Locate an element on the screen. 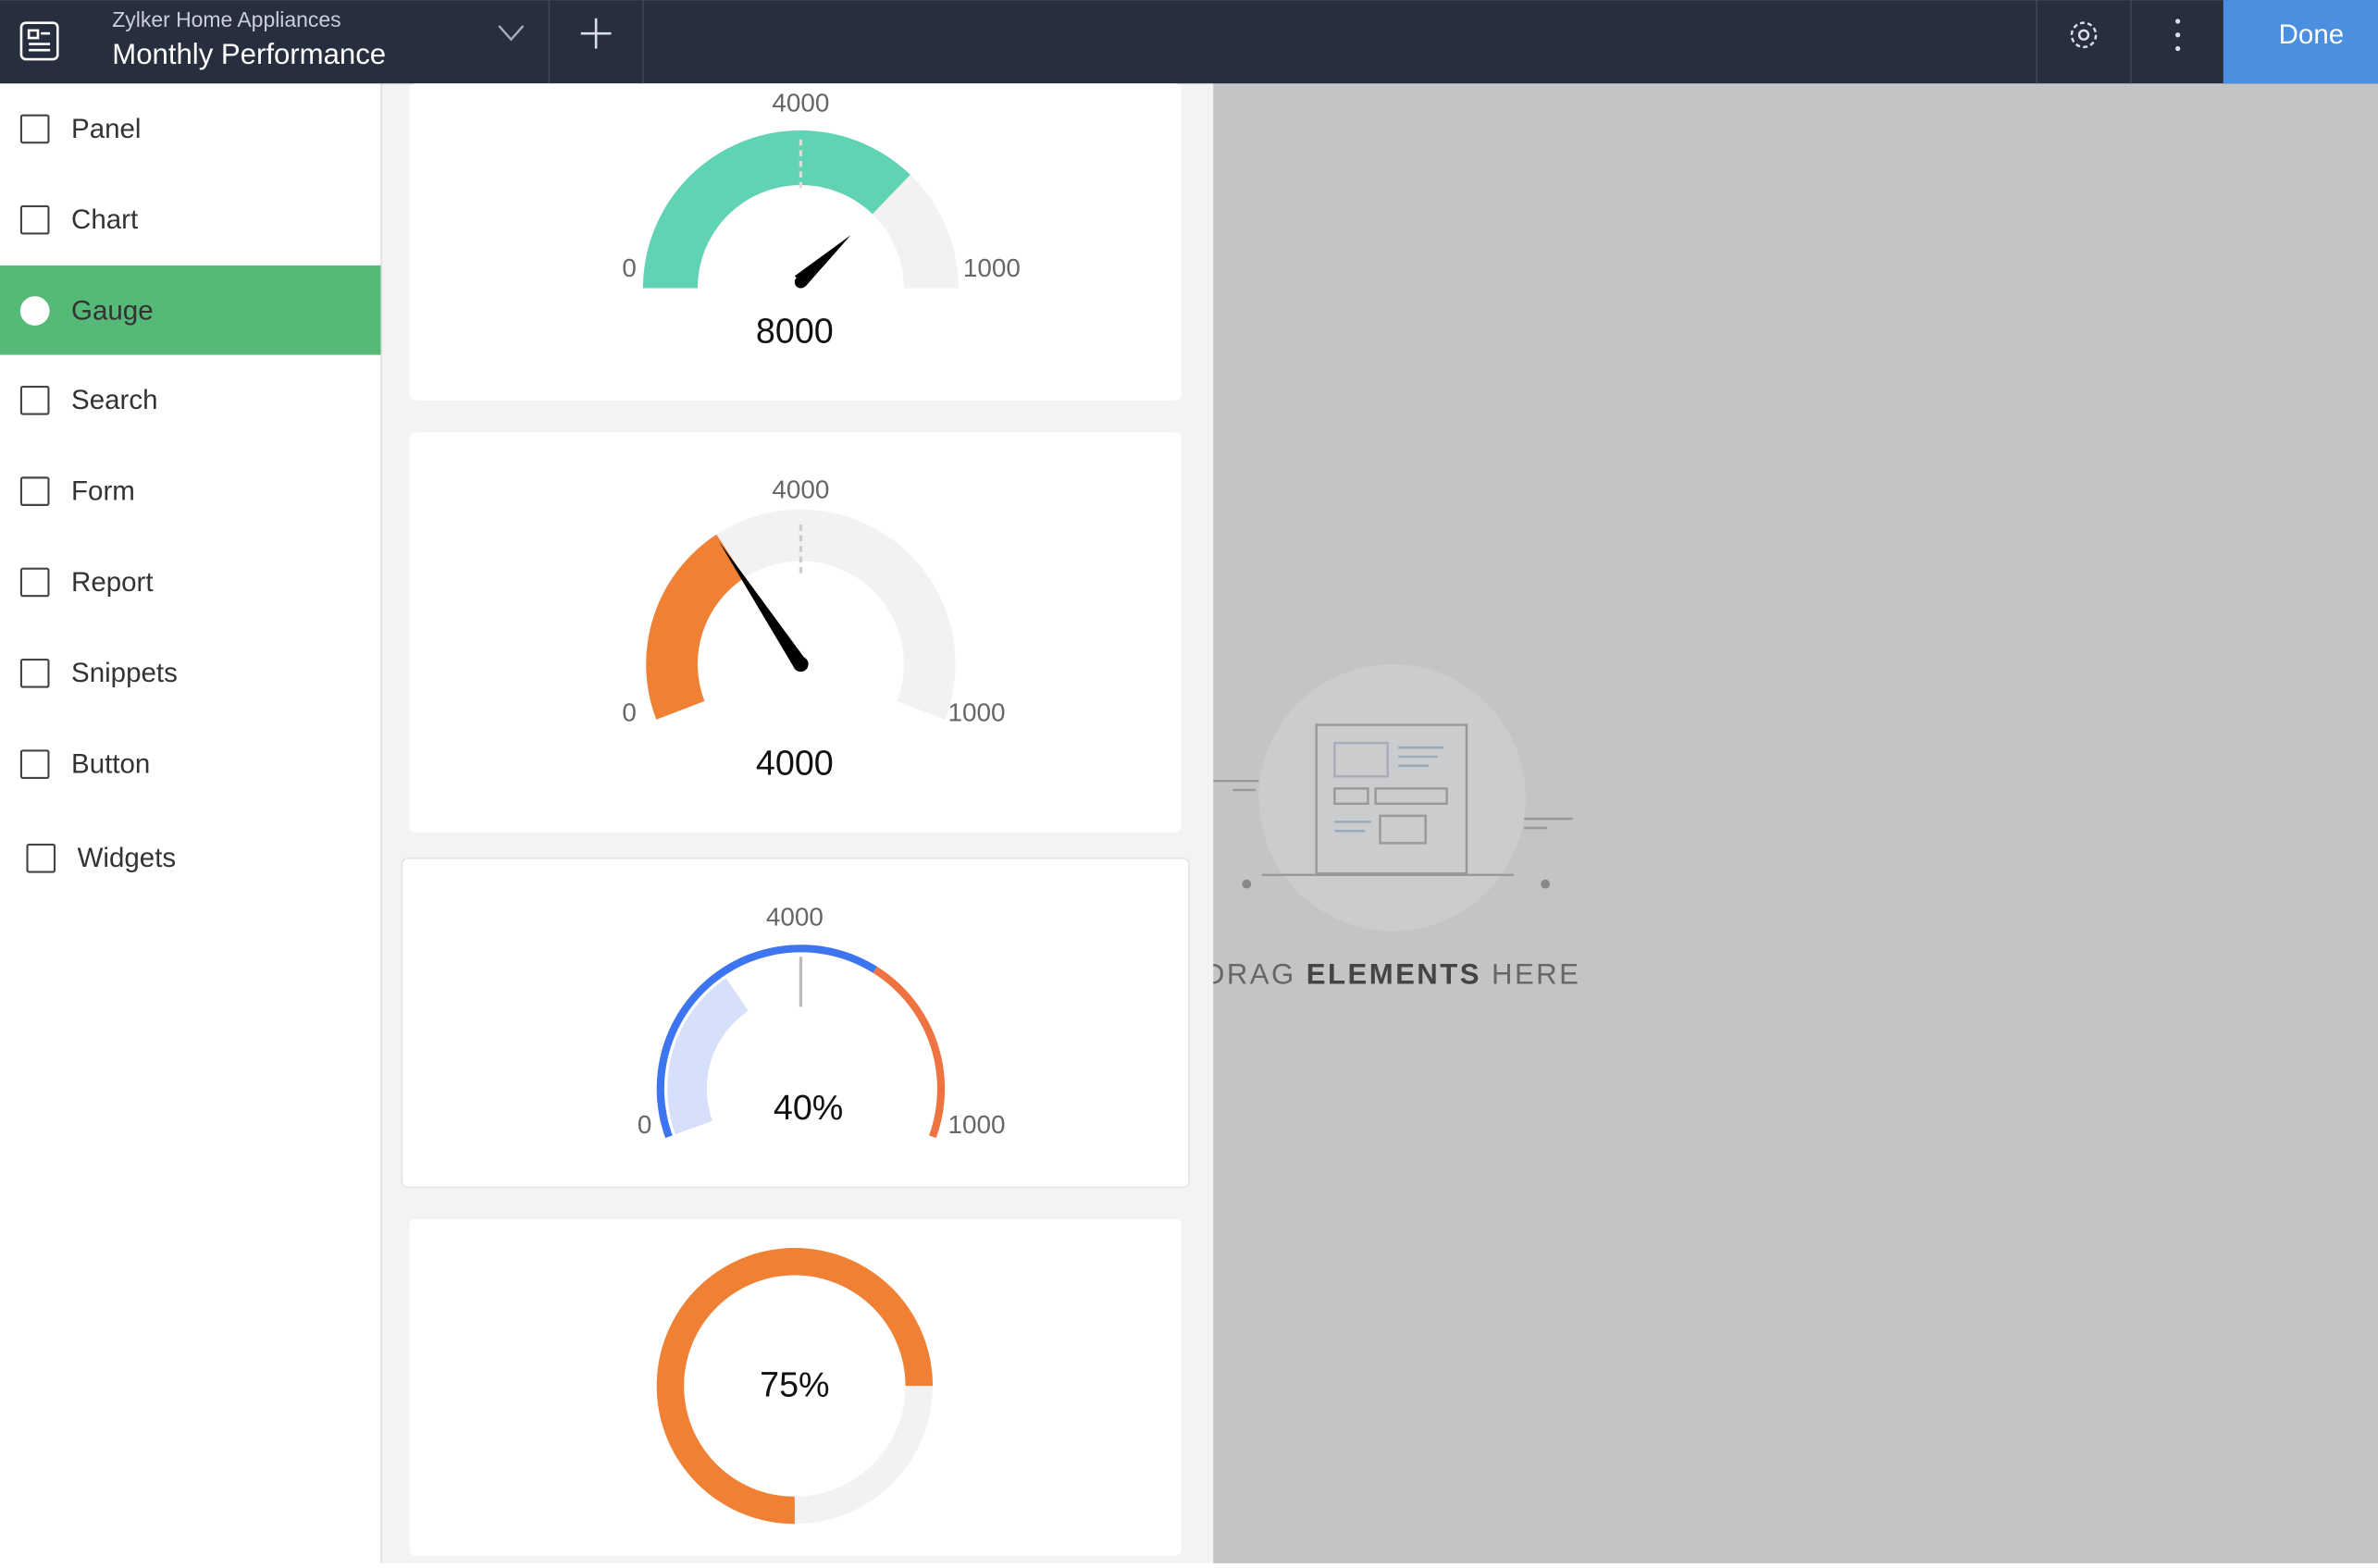 The image size is (2378, 1568). sidebar-item: Chart is located at coordinates (78, 219).